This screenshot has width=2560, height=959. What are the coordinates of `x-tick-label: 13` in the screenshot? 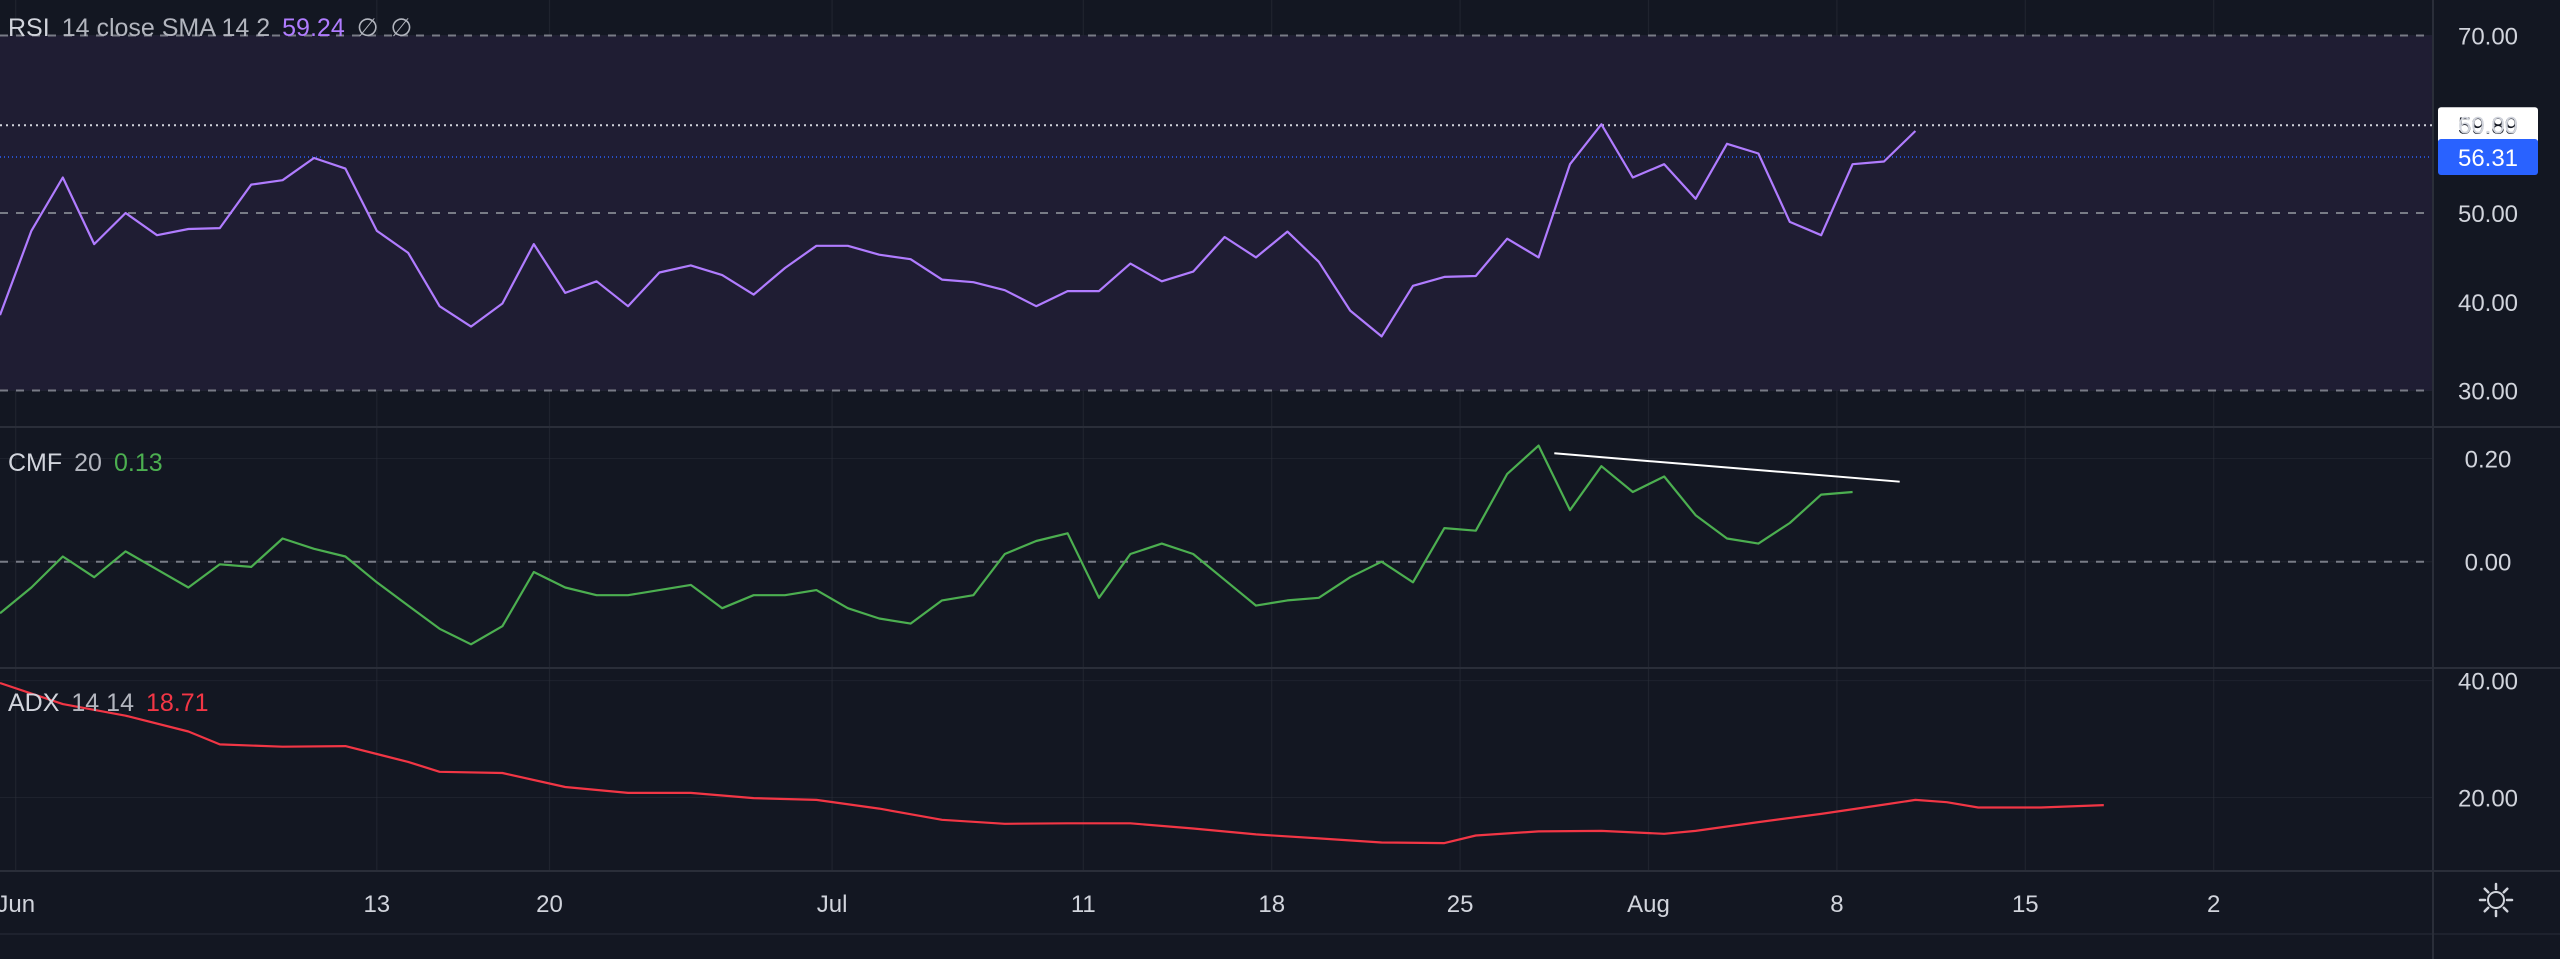 It's located at (376, 904).